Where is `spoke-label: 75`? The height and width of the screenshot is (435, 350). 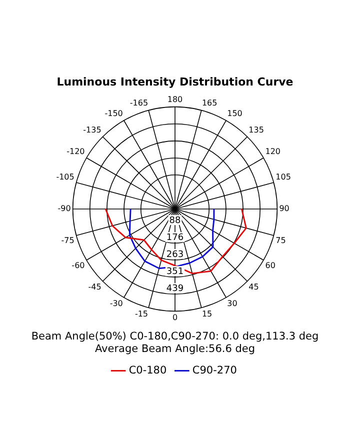
spoke-label: 75 is located at coordinates (281, 240).